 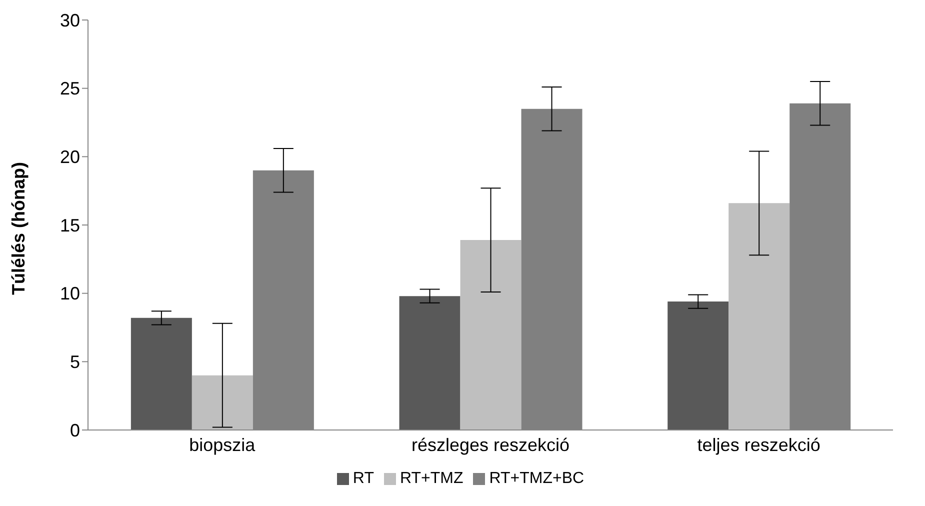 I want to click on y-tick-label: 0, so click(x=75, y=430).